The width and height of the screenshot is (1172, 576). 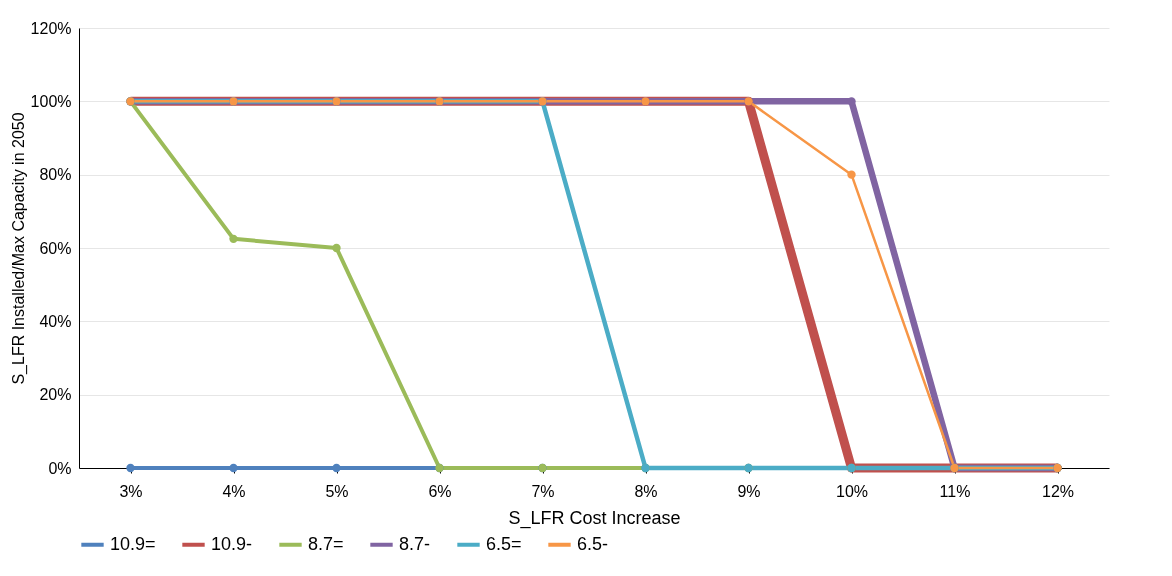 I want to click on y-tick-label: 80%, so click(x=55, y=175).